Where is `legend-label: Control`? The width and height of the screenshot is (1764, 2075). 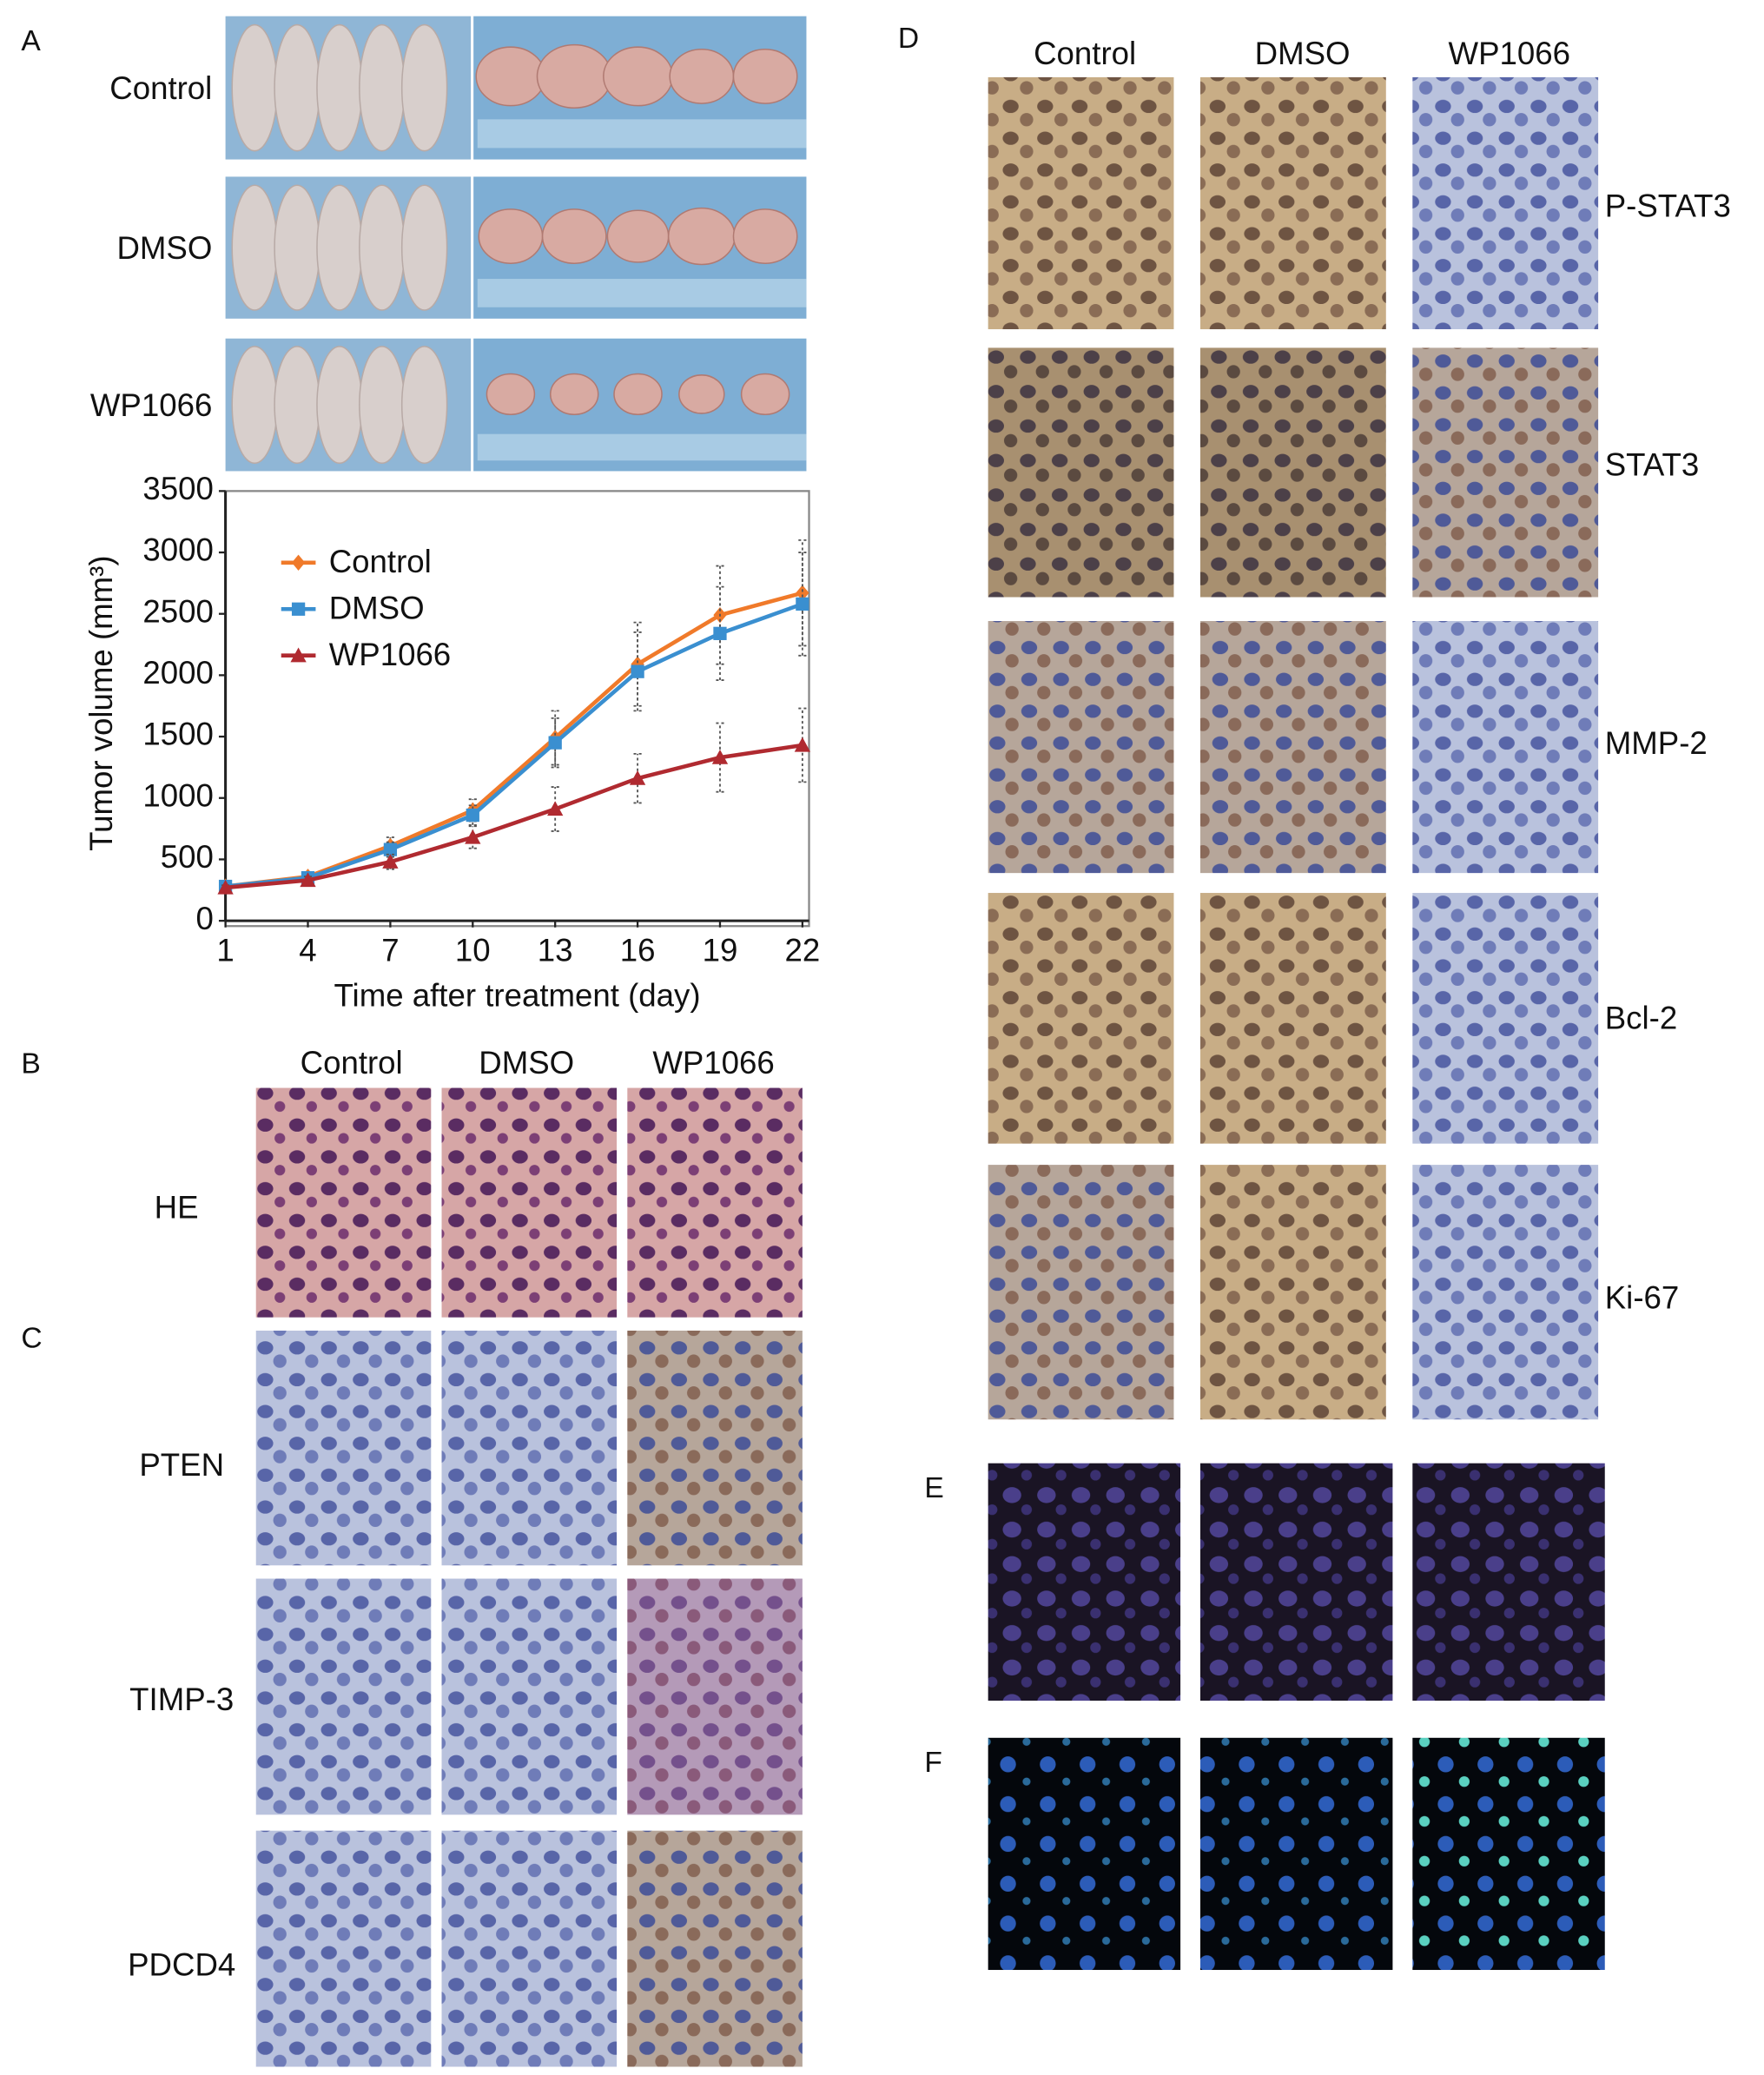 legend-label: Control is located at coordinates (380, 561).